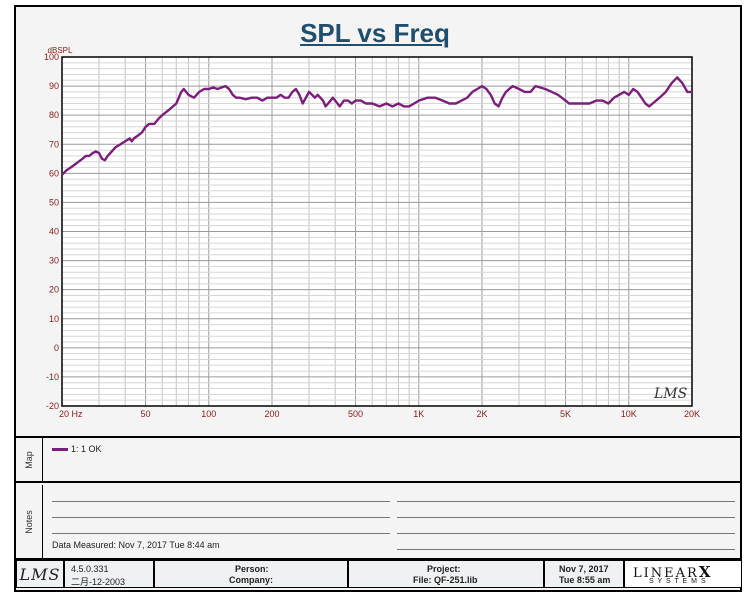 The image size is (750, 600). I want to click on build-date-text: 二月-12-2003, so click(98, 582).